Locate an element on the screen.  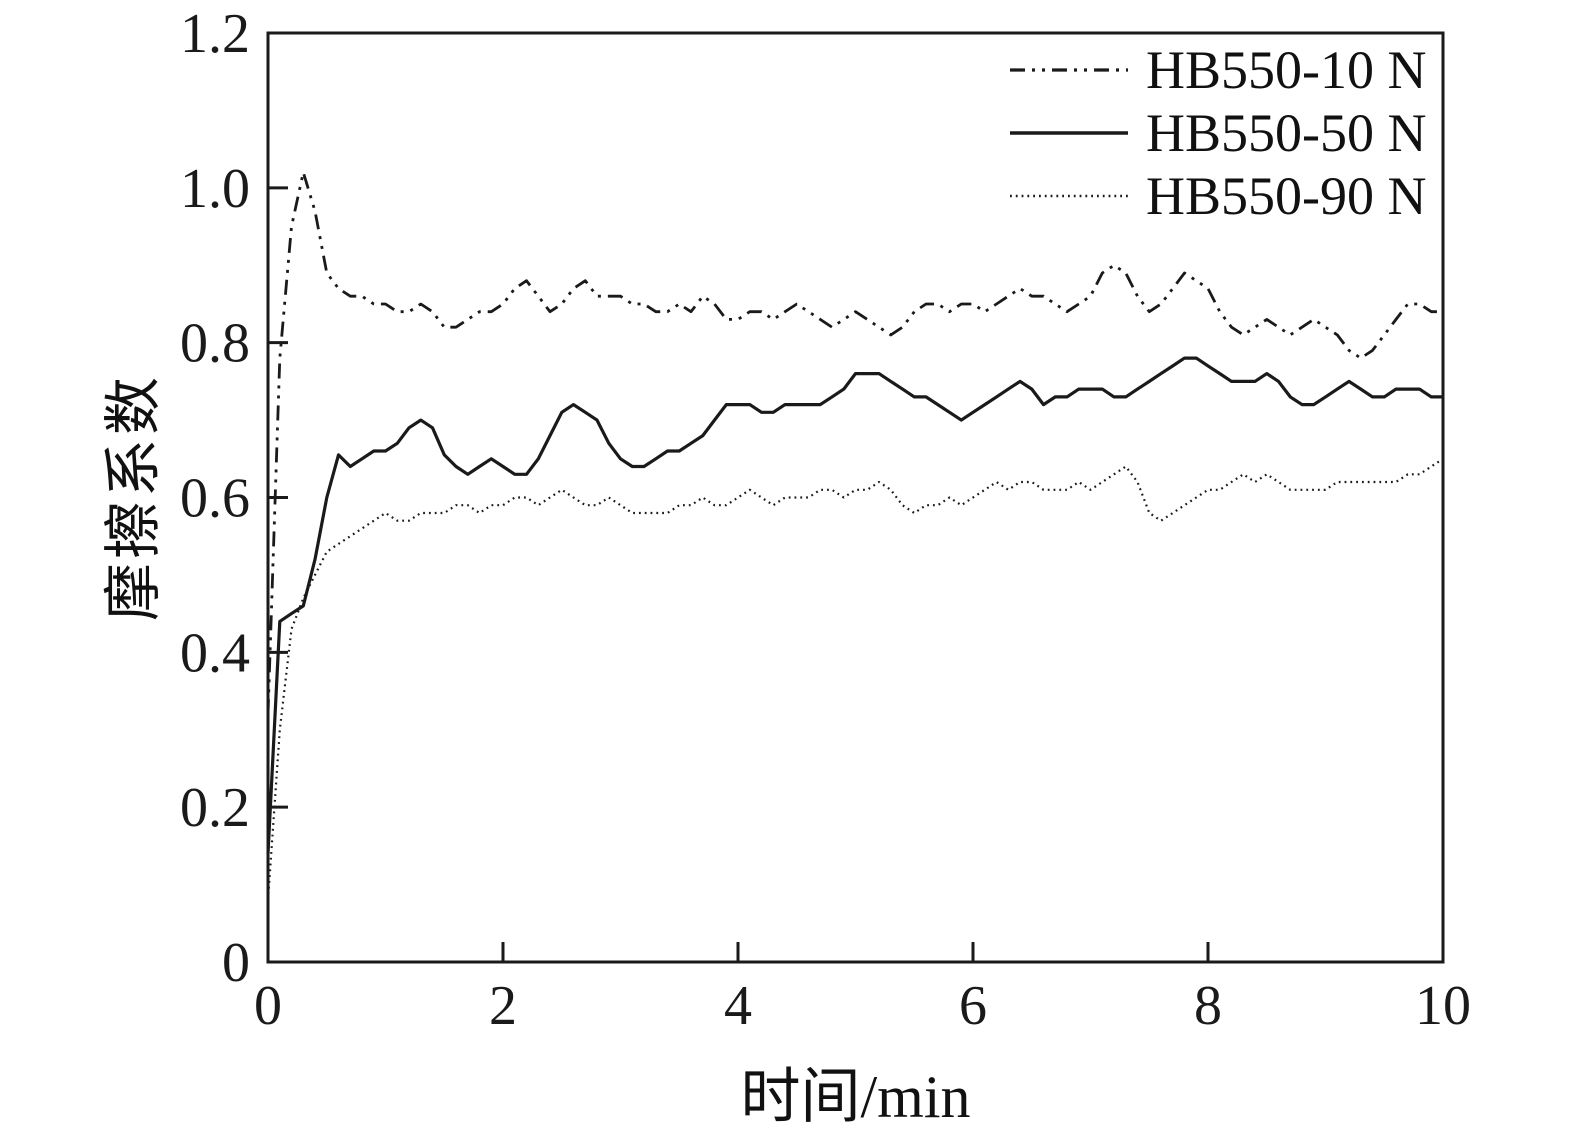
legend-item: HB550-50 N is located at coordinates (1217, 132).